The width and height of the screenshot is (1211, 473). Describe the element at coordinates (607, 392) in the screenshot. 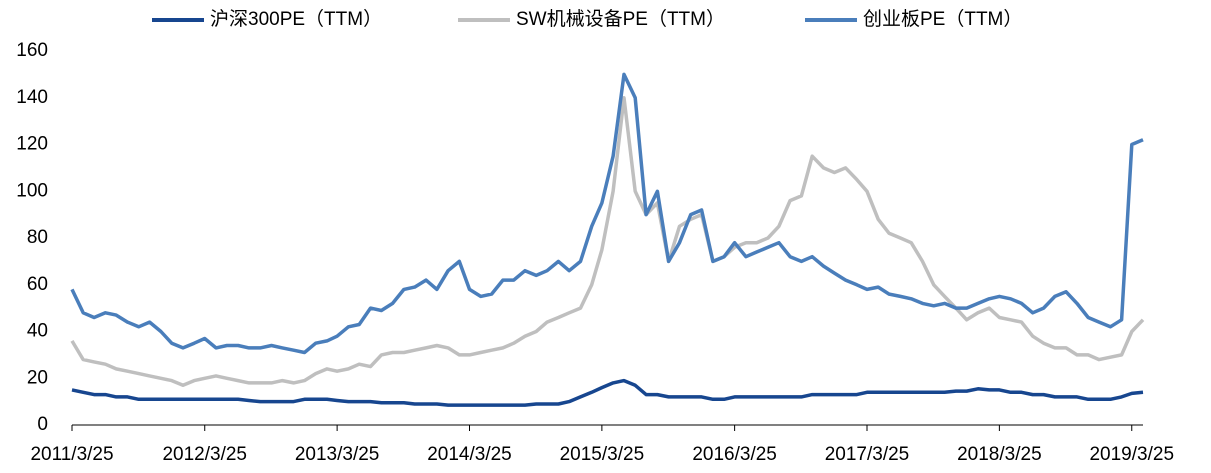

I see `series-line` at that location.